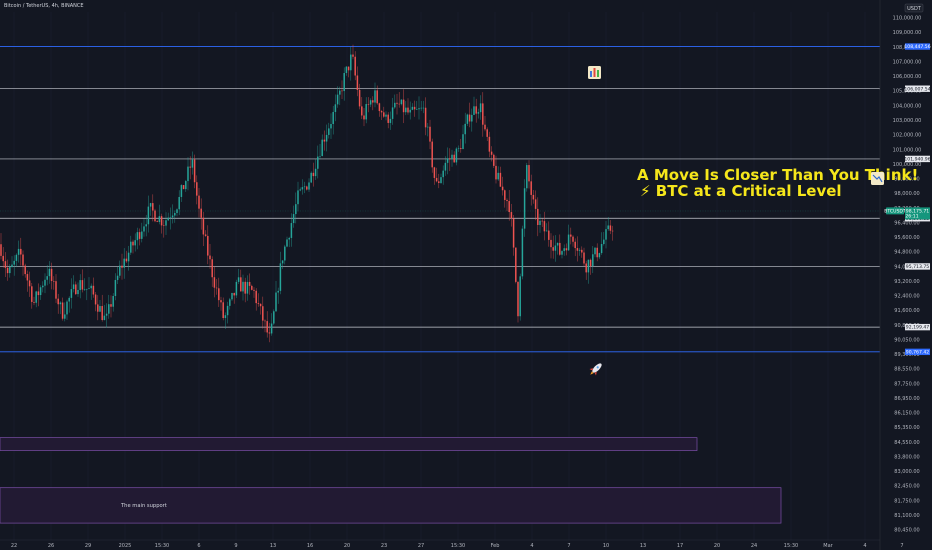 This screenshot has width=932, height=550. I want to click on price-tick-label: 90,050.00, so click(906, 340).